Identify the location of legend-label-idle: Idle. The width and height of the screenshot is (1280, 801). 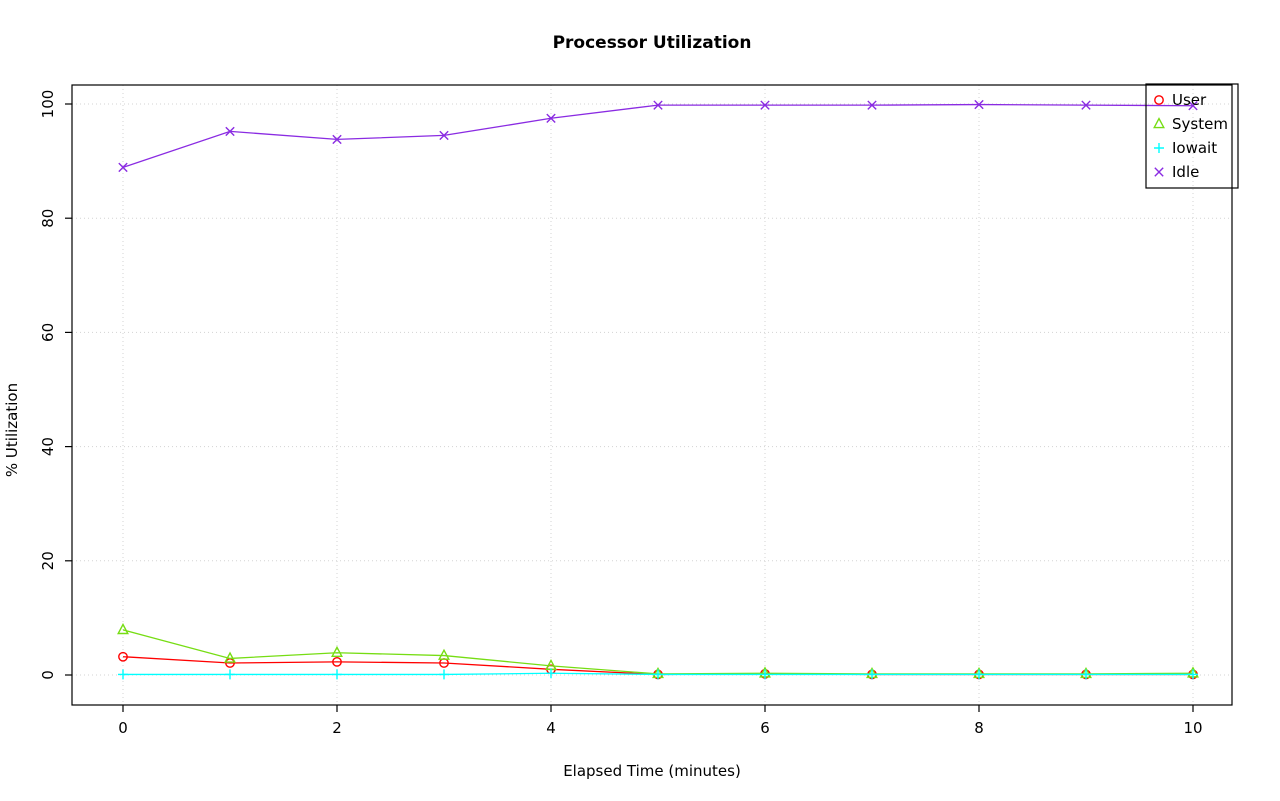
(1185, 172).